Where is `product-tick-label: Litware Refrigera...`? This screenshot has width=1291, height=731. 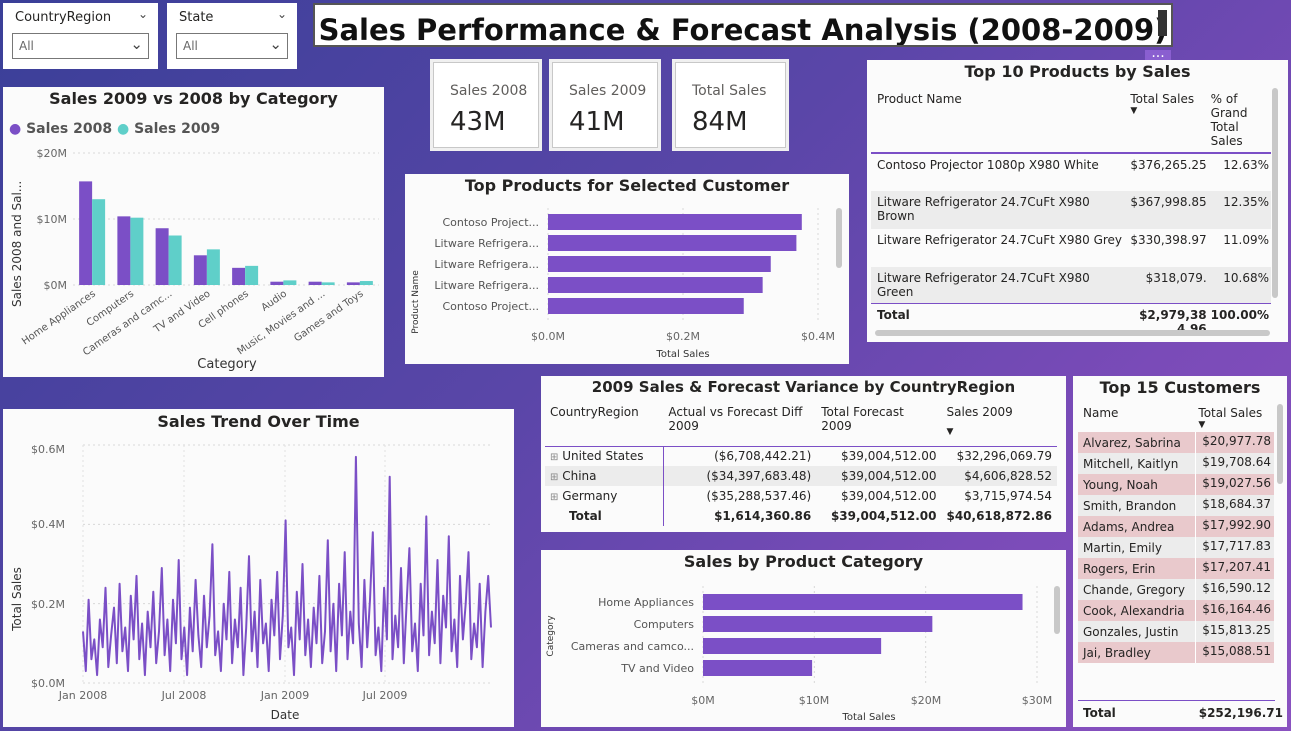
product-tick-label: Litware Refrigera... is located at coordinates (486, 264).